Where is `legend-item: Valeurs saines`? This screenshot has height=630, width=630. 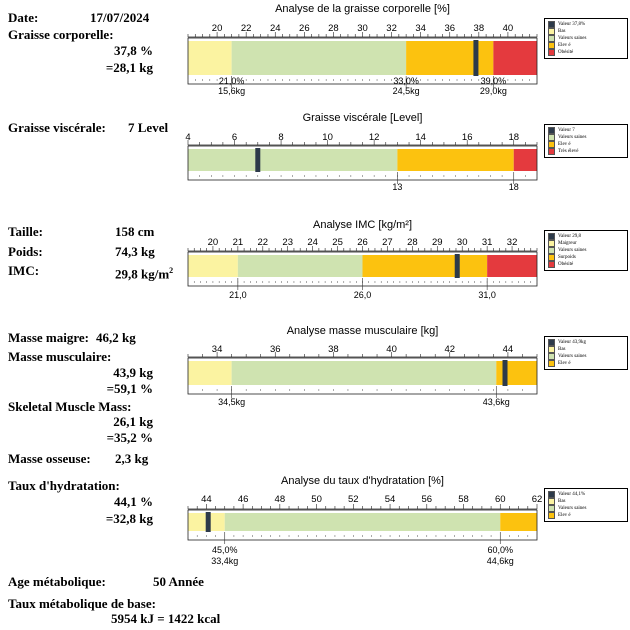 legend-item: Valeurs saines is located at coordinates (586, 250).